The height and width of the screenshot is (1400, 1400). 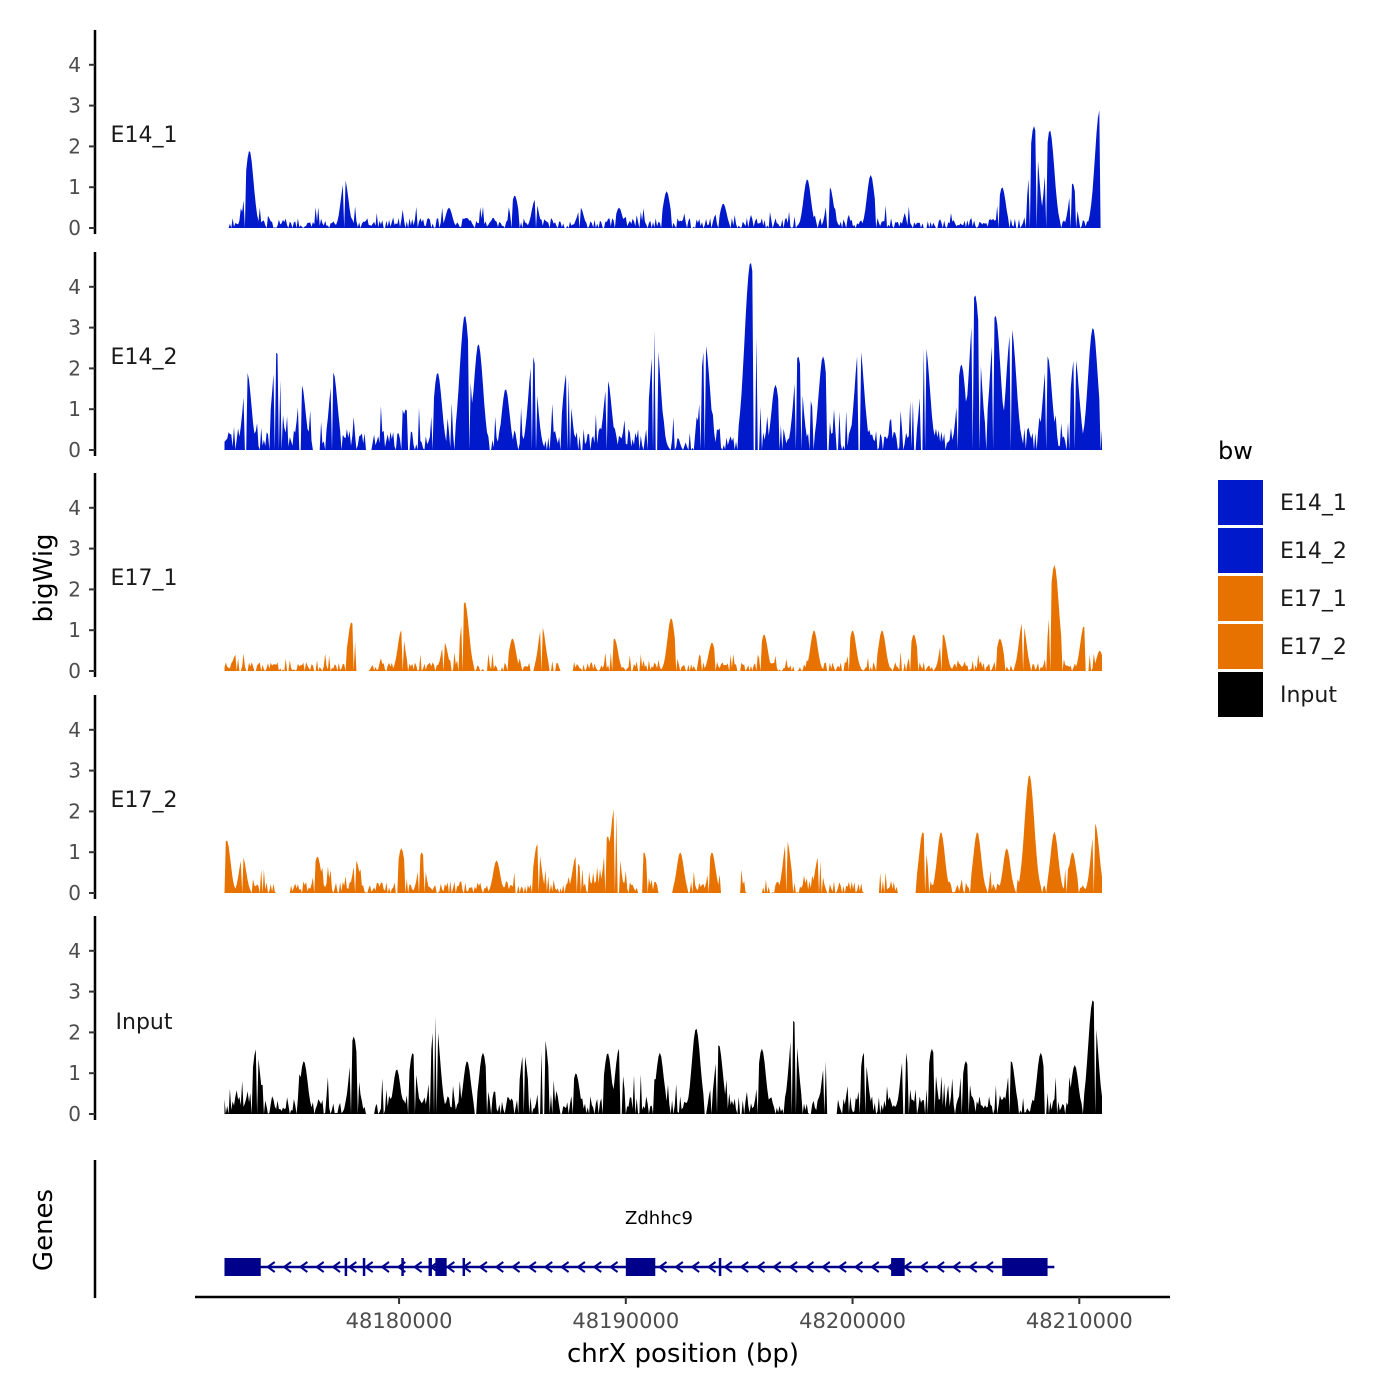 What do you see at coordinates (1313, 503) in the screenshot?
I see `legend-label: E14_1` at bounding box center [1313, 503].